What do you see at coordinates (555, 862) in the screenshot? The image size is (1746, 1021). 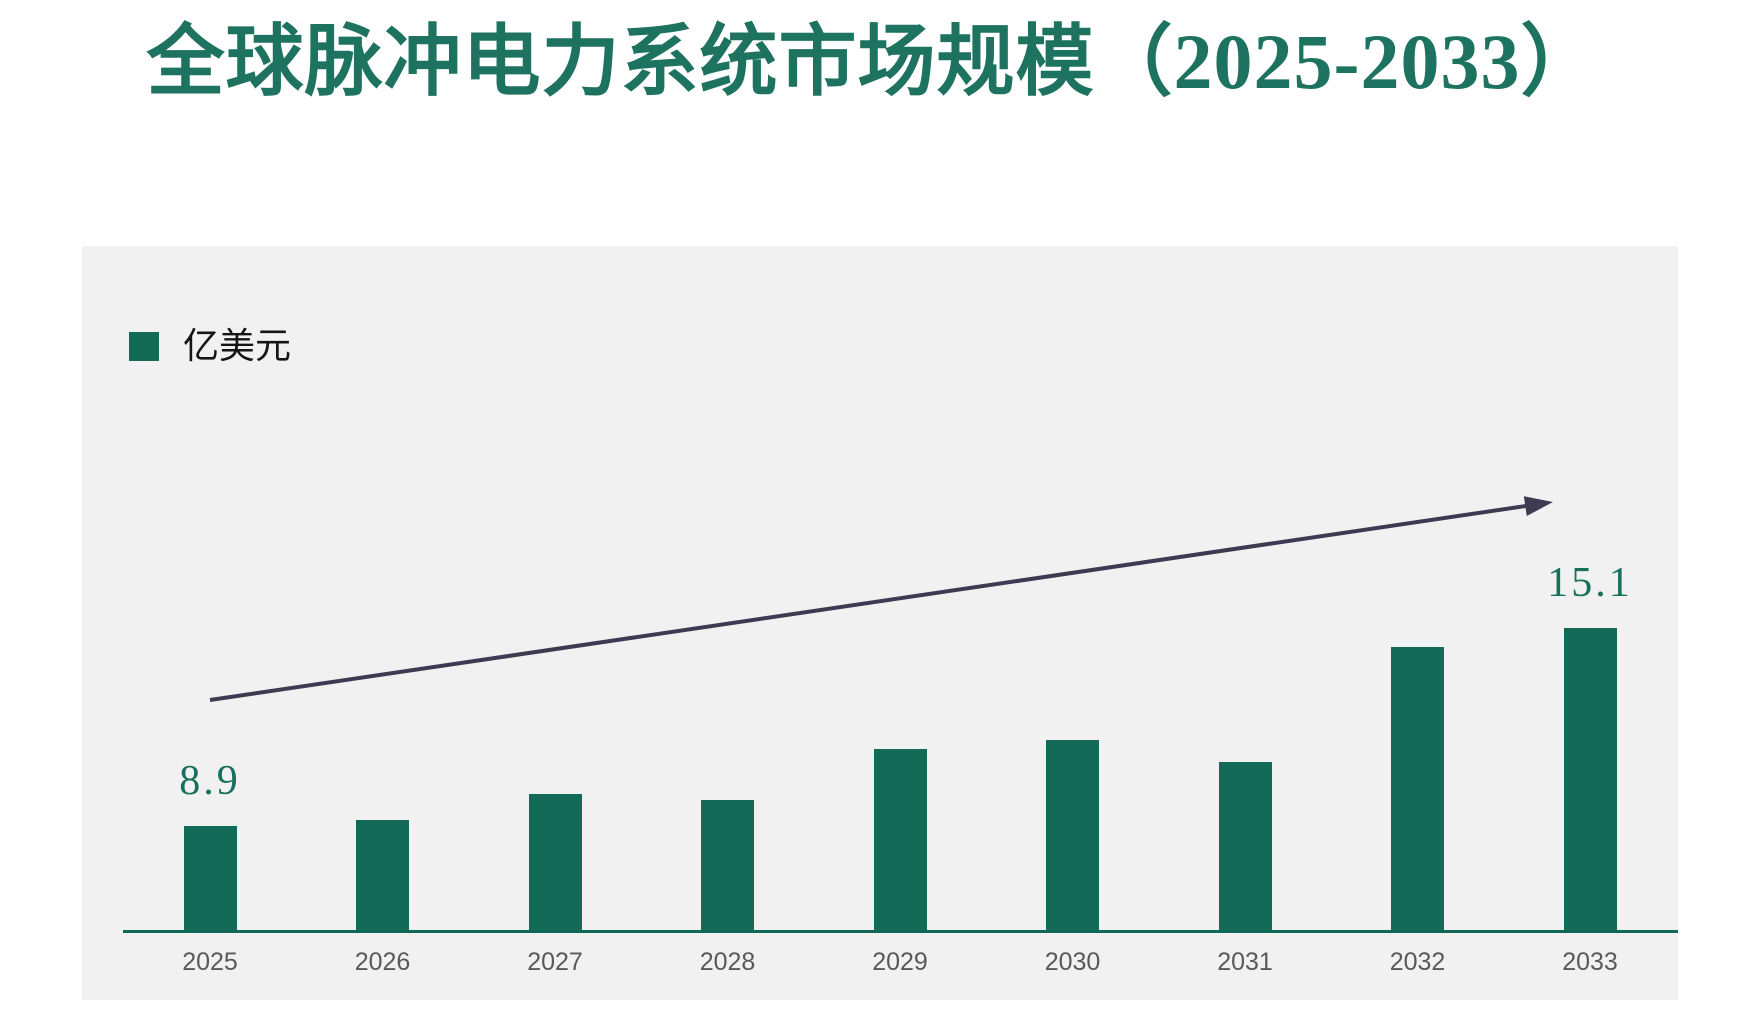 I see `bar-2027` at bounding box center [555, 862].